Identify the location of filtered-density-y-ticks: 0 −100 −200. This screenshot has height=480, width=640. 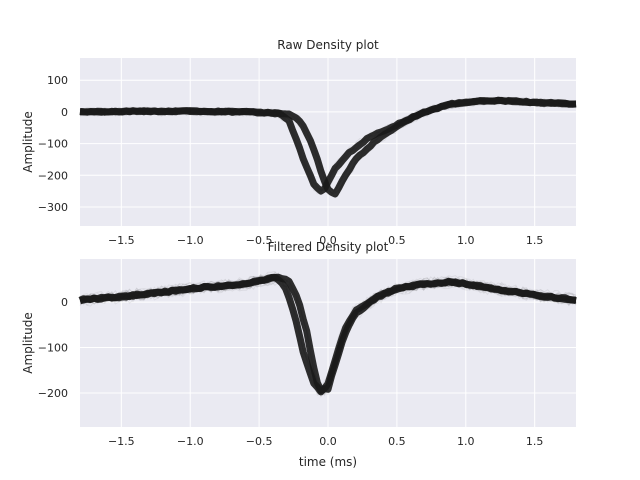
(53, 348).